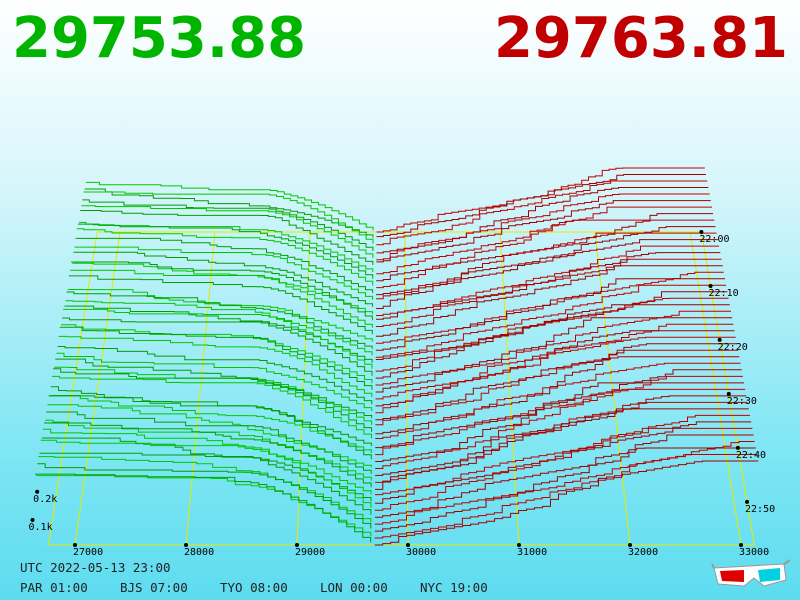 This screenshot has height=600, width=800. Describe the element at coordinates (354, 587) in the screenshot. I see `city-time: LON 00:00` at that location.